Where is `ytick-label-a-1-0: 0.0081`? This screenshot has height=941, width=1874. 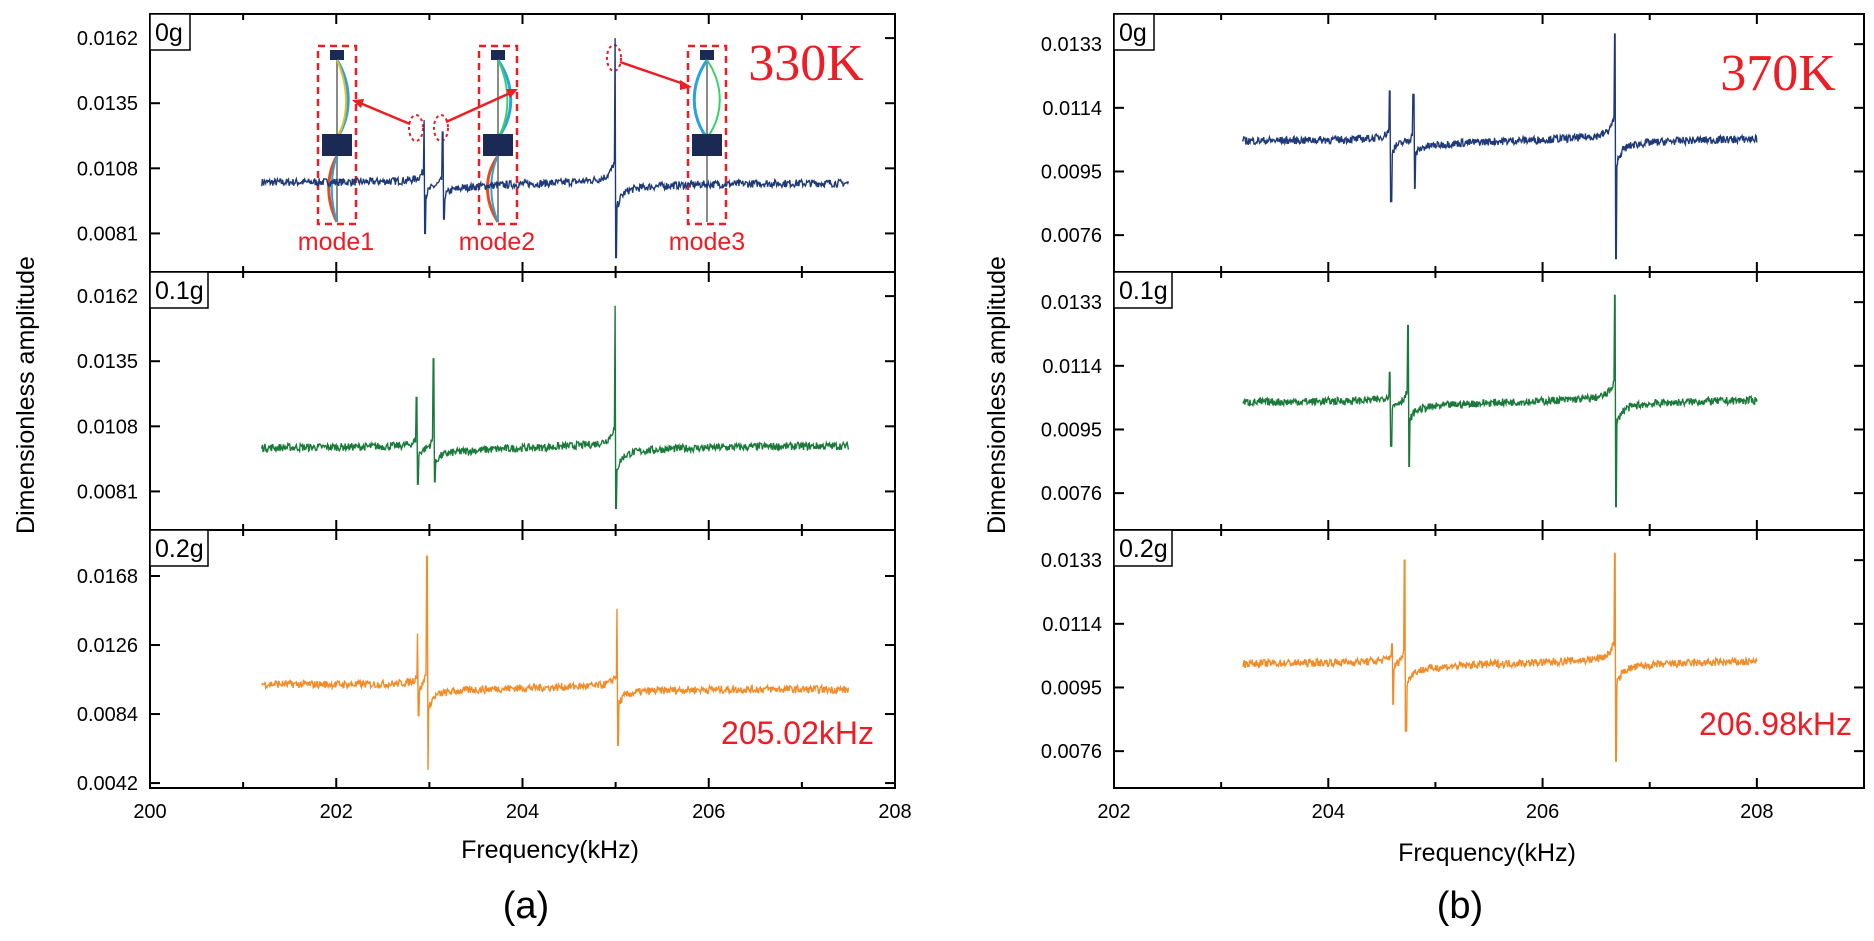 ytick-label-a-1-0: 0.0081 is located at coordinates (107, 492).